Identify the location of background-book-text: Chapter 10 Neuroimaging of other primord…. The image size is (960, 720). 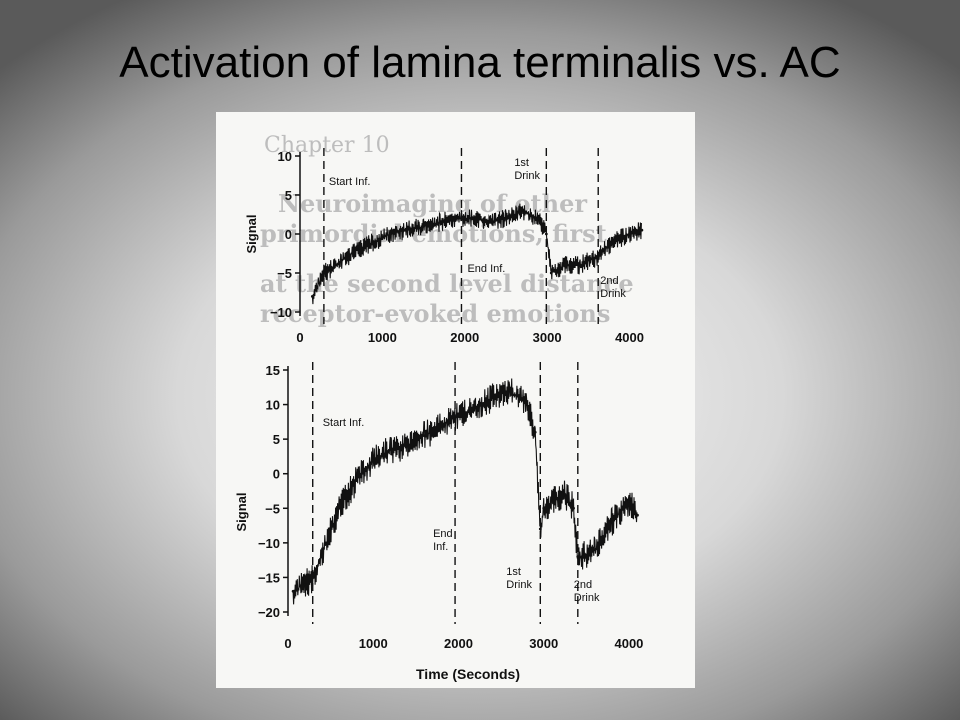
(447, 230).